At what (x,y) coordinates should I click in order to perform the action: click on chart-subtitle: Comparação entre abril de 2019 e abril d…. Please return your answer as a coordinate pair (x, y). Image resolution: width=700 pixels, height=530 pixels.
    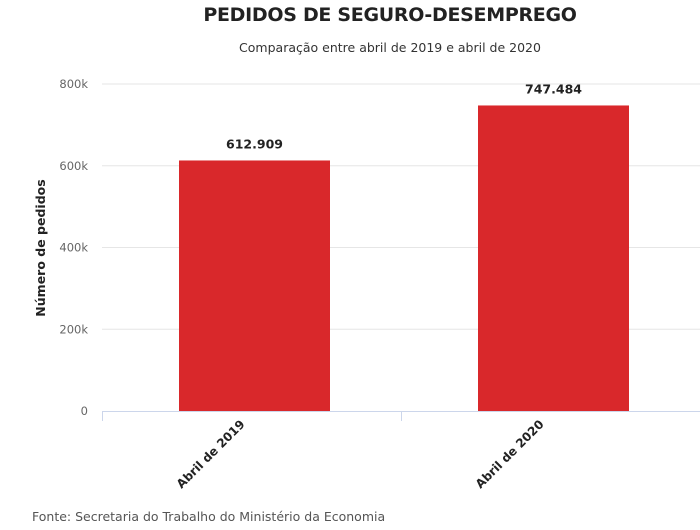
    Looking at the image, I should click on (390, 47).